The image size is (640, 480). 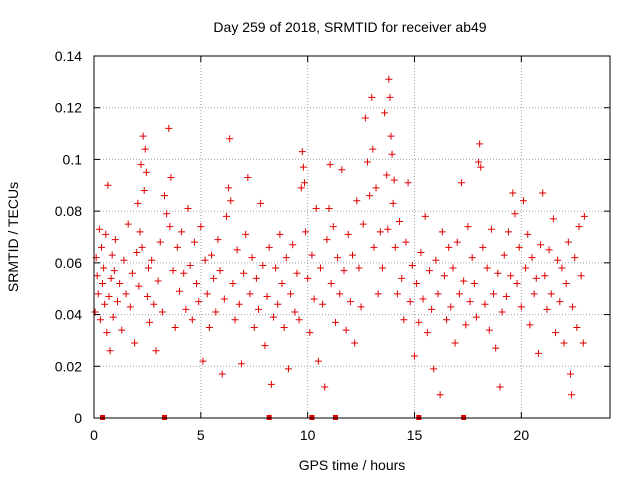 What do you see at coordinates (415, 435) in the screenshot?
I see `x-tick-label: 15` at bounding box center [415, 435].